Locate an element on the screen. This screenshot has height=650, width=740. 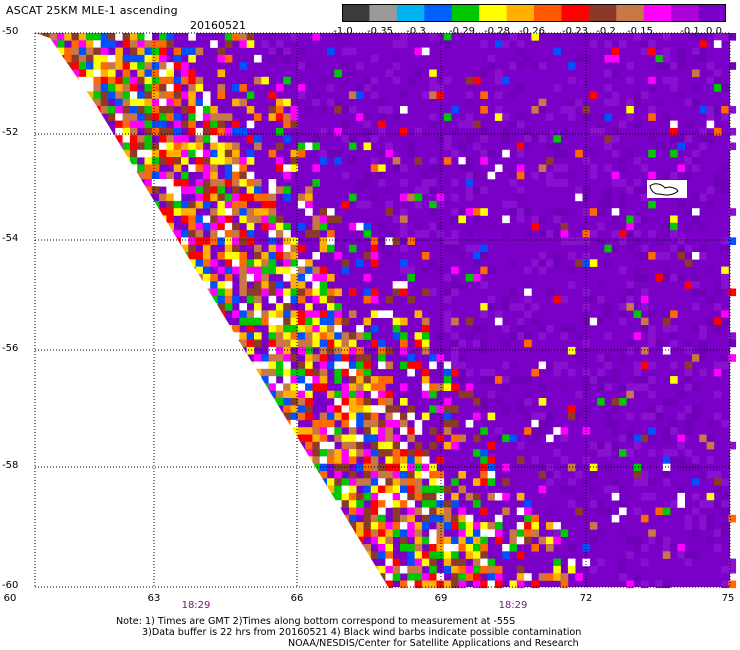
colorbar-label: -0.28 is located at coordinates (497, 31).